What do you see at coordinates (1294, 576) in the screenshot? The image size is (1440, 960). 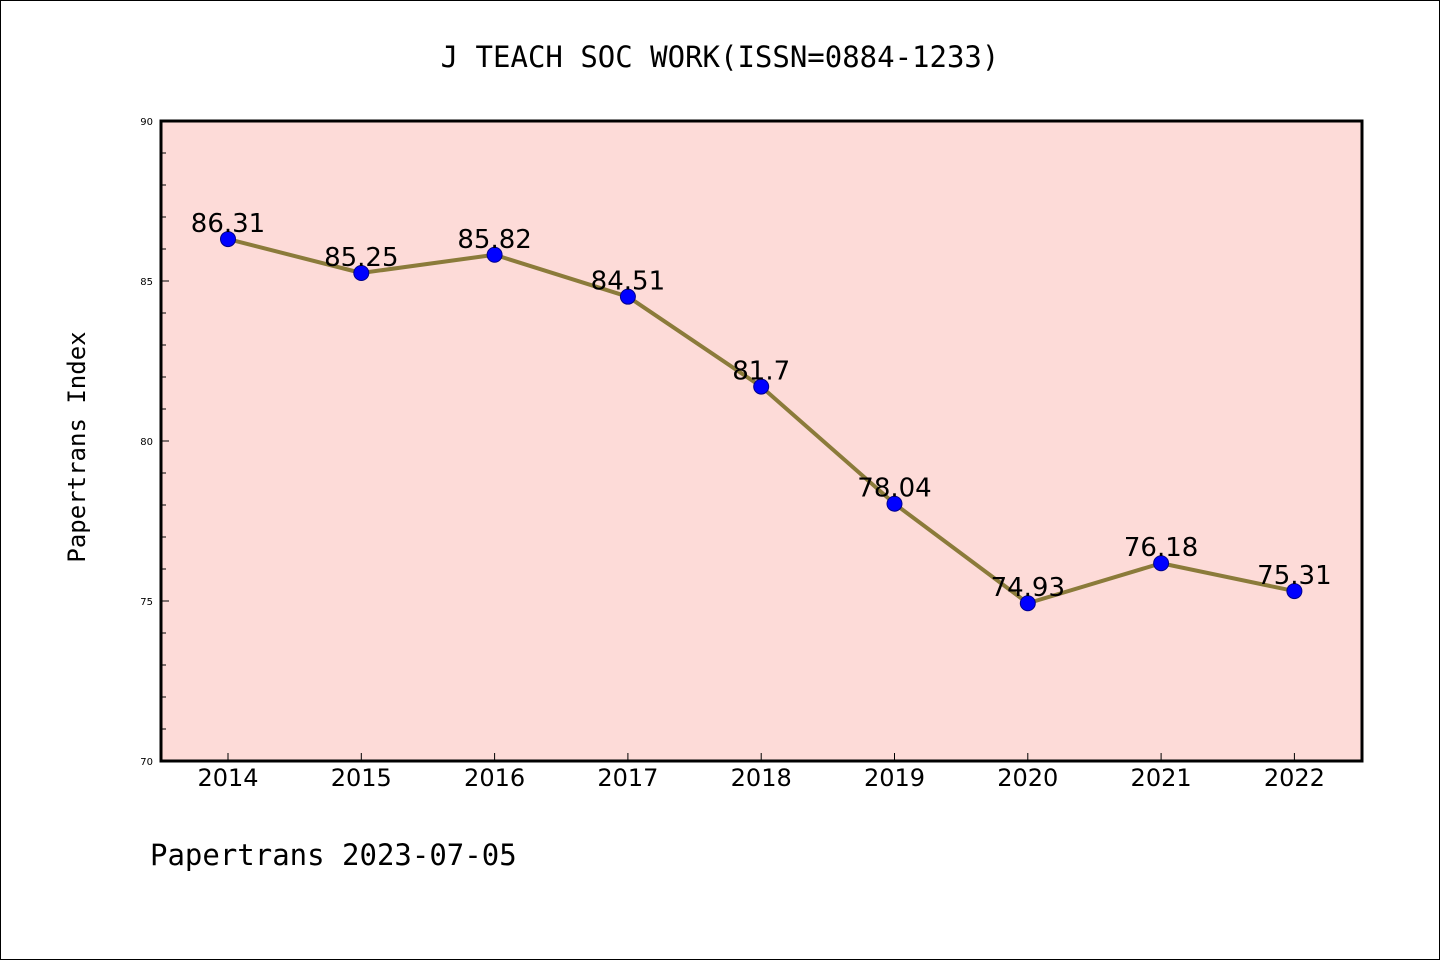 I see `data-point-label: 75.31` at bounding box center [1294, 576].